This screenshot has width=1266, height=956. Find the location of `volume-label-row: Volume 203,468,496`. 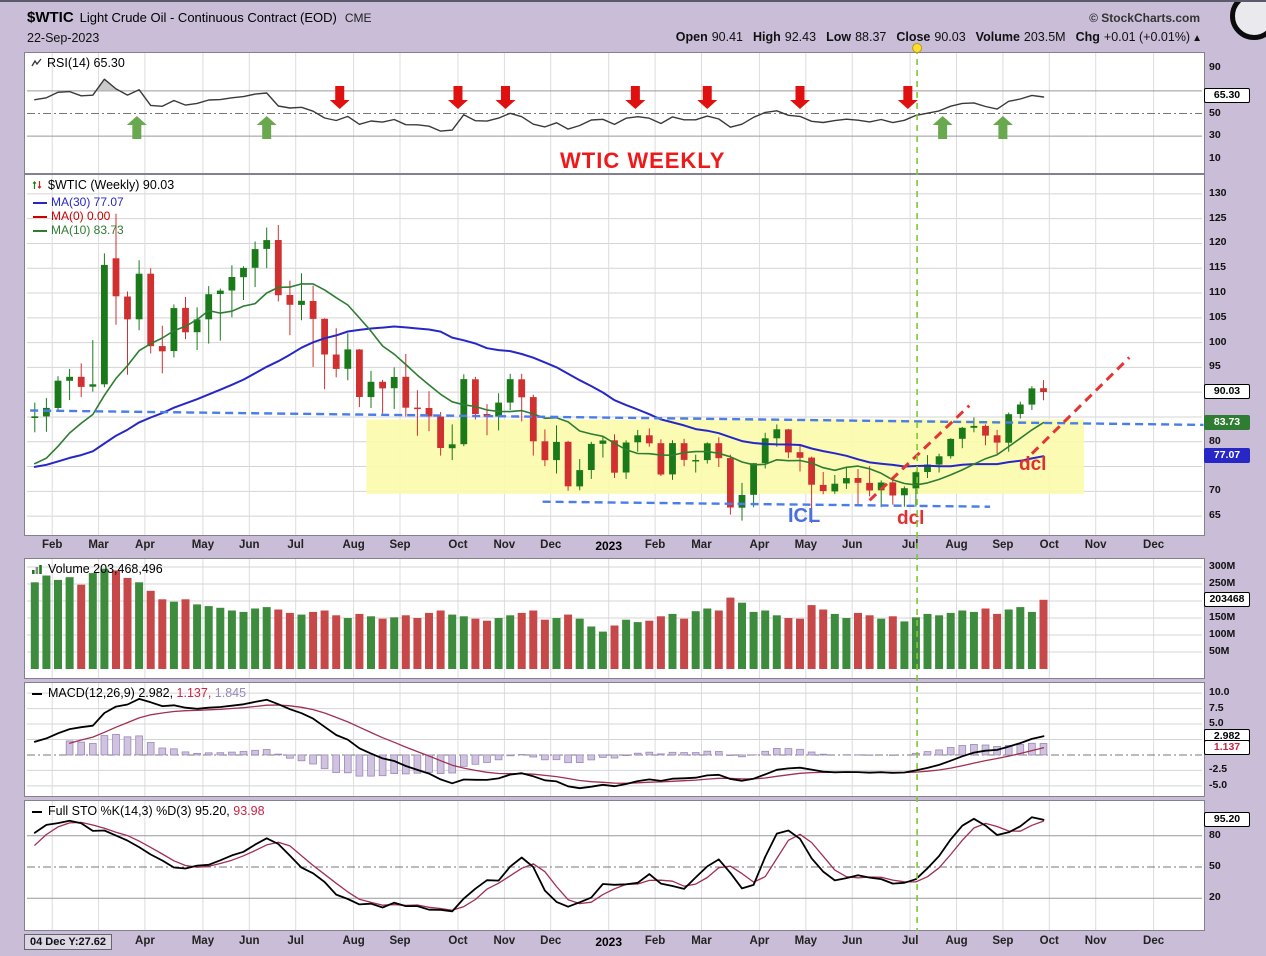

volume-label-row: Volume 203,468,496 is located at coordinates (97, 569).